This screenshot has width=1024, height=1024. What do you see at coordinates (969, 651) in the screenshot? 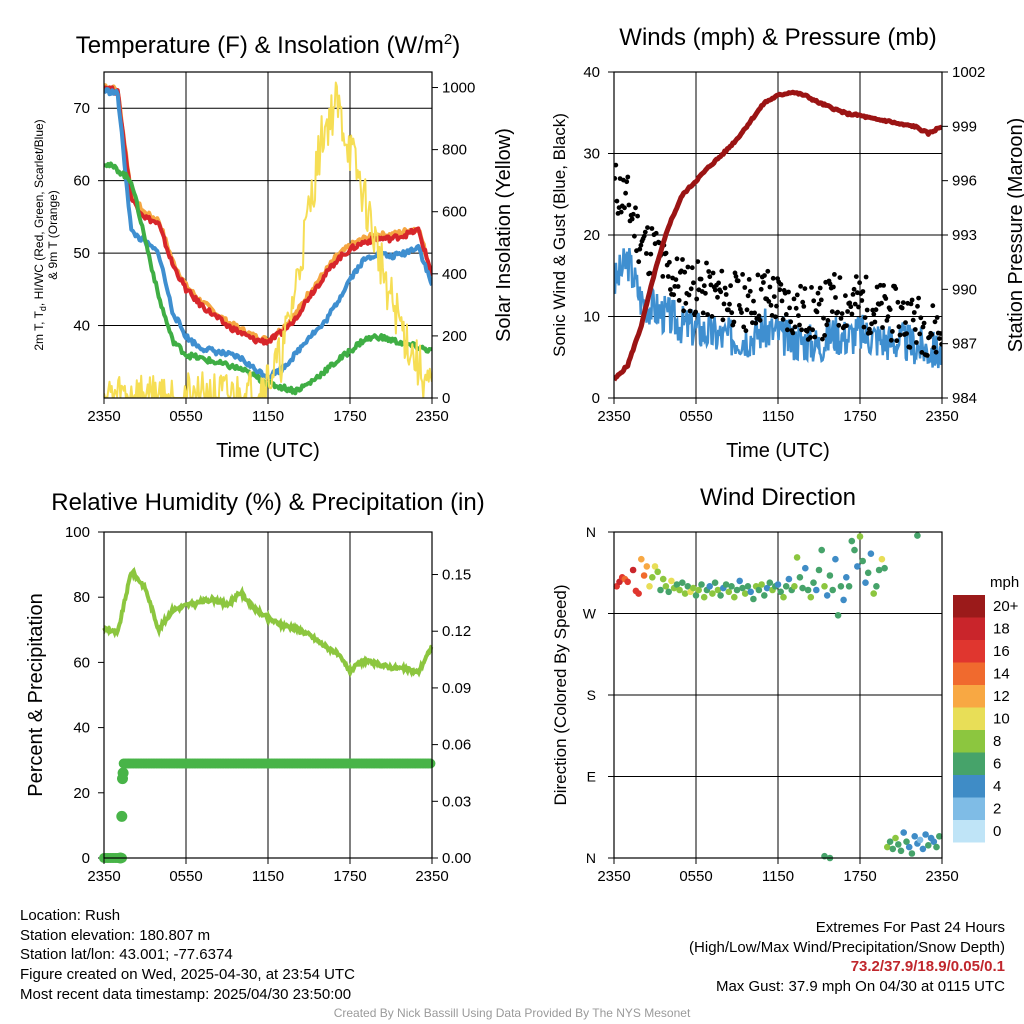
I see `legend-swatch` at bounding box center [969, 651].